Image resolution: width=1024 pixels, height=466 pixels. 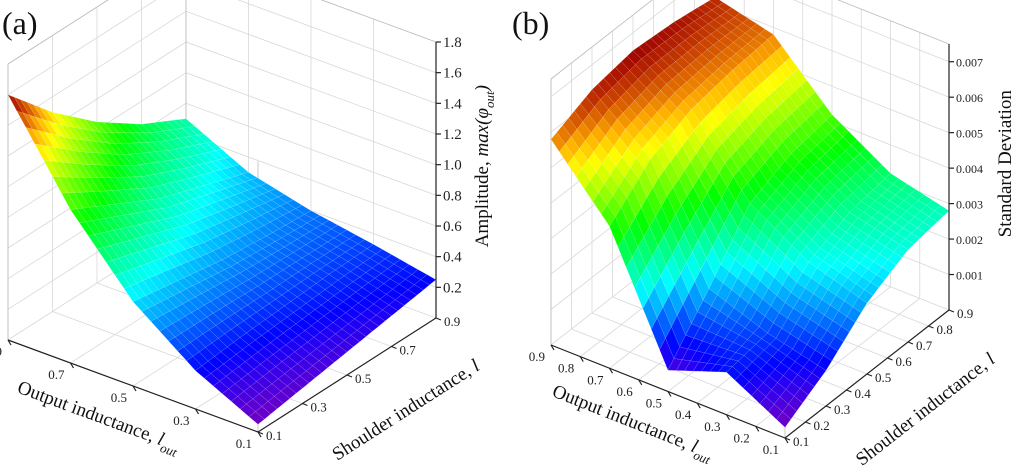 I want to click on x-tick-label: 0.3, so click(x=181, y=420).